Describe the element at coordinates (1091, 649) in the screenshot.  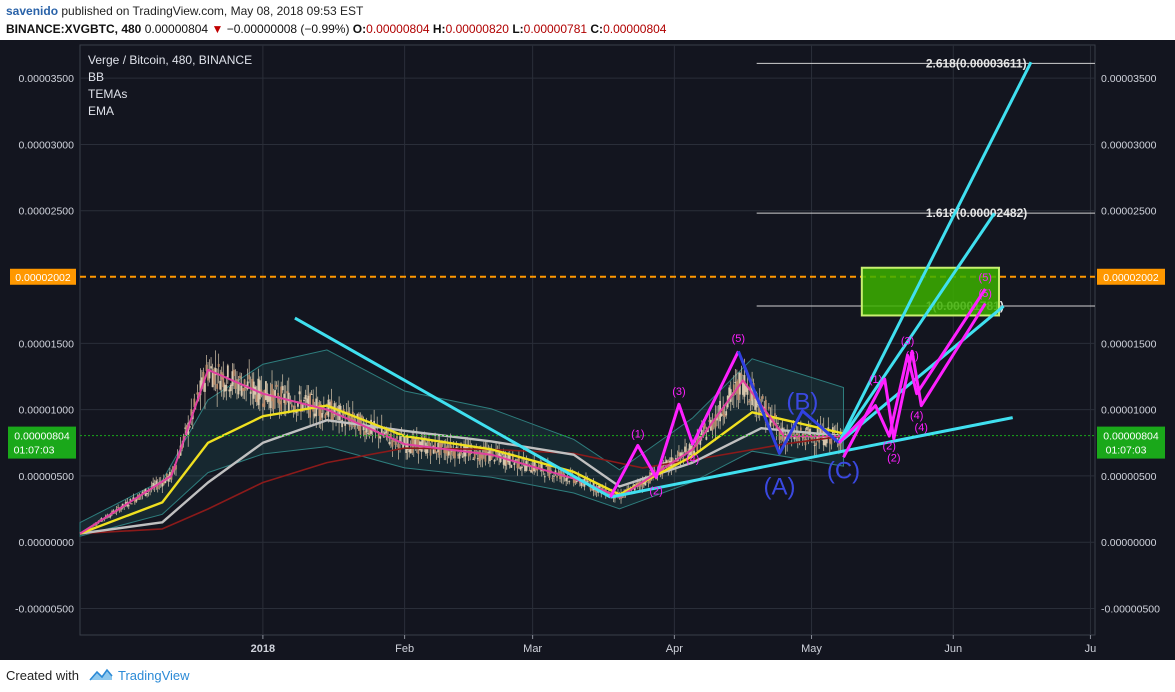
I see `x-tick-label: Ju` at that location.